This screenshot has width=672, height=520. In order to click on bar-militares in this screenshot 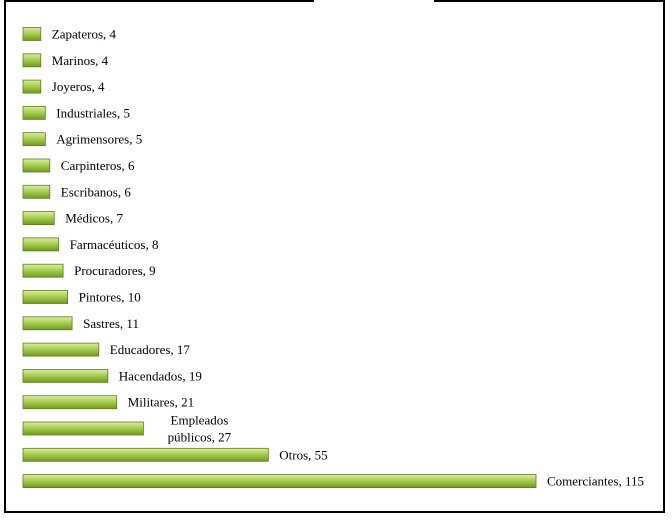, I will do `click(70, 402)`.